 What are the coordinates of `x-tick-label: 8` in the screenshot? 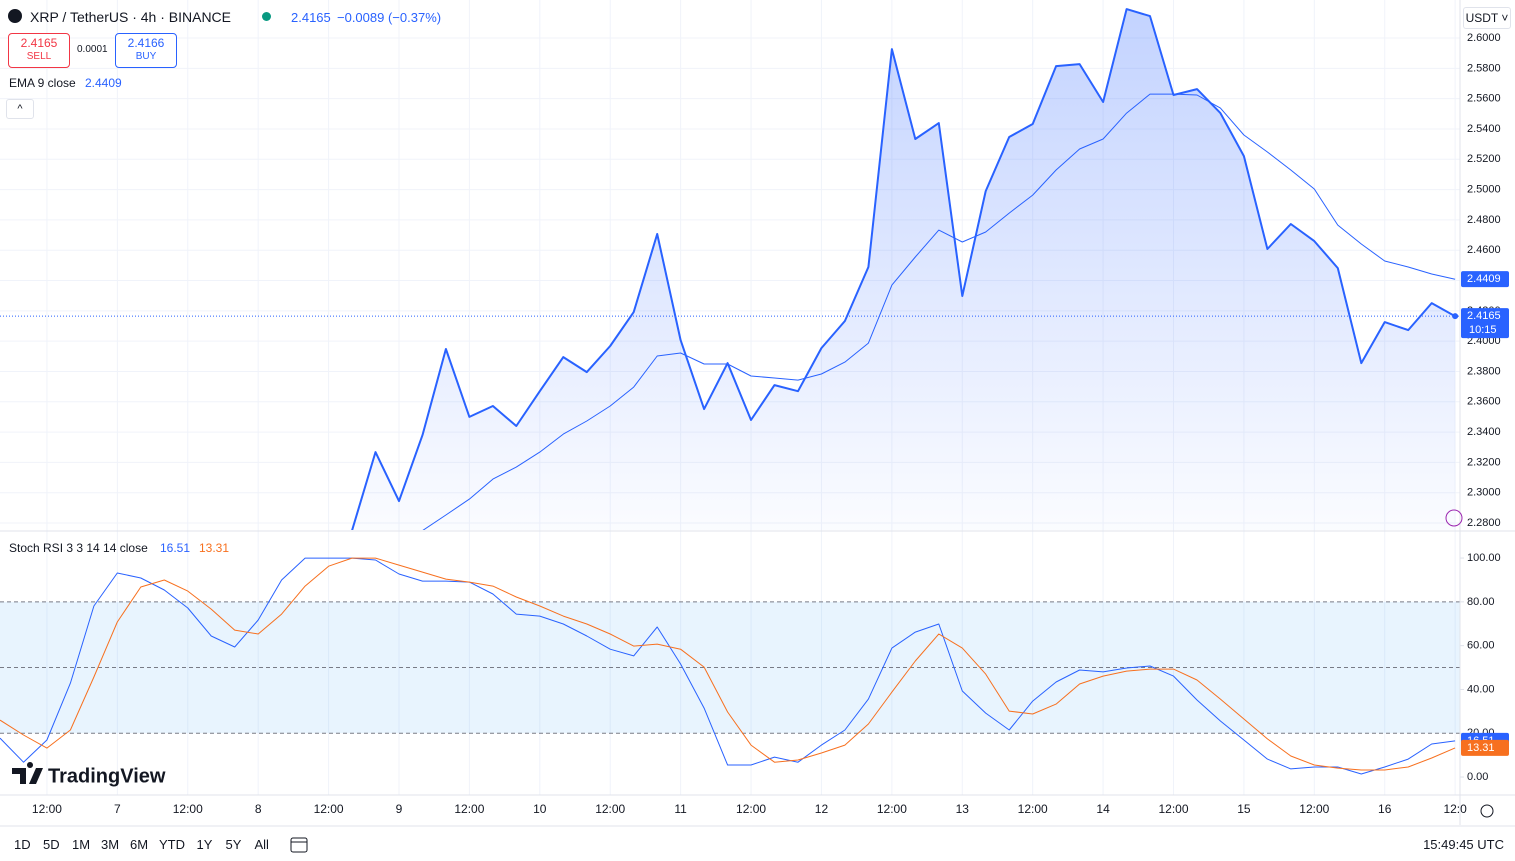 It's located at (258, 809).